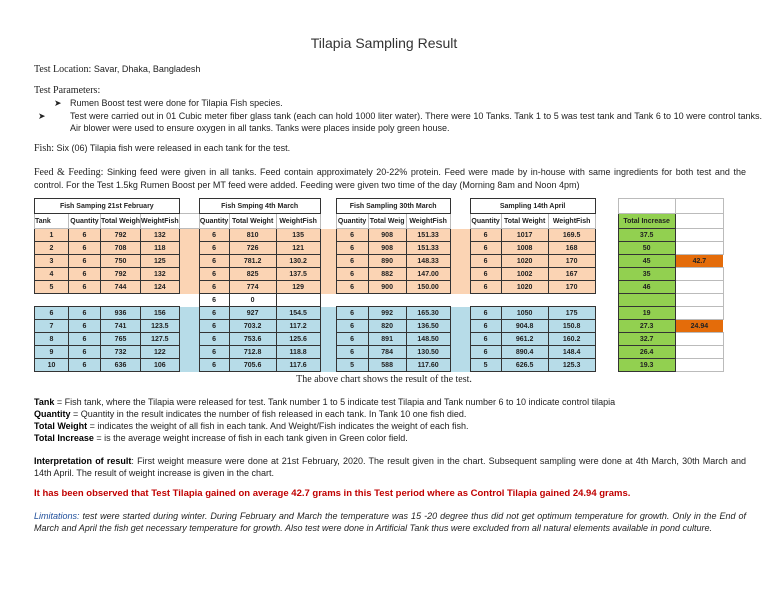 This screenshot has width=768, height=594. What do you see at coordinates (387, 261) in the screenshot?
I see `table-cell: 890` at bounding box center [387, 261].